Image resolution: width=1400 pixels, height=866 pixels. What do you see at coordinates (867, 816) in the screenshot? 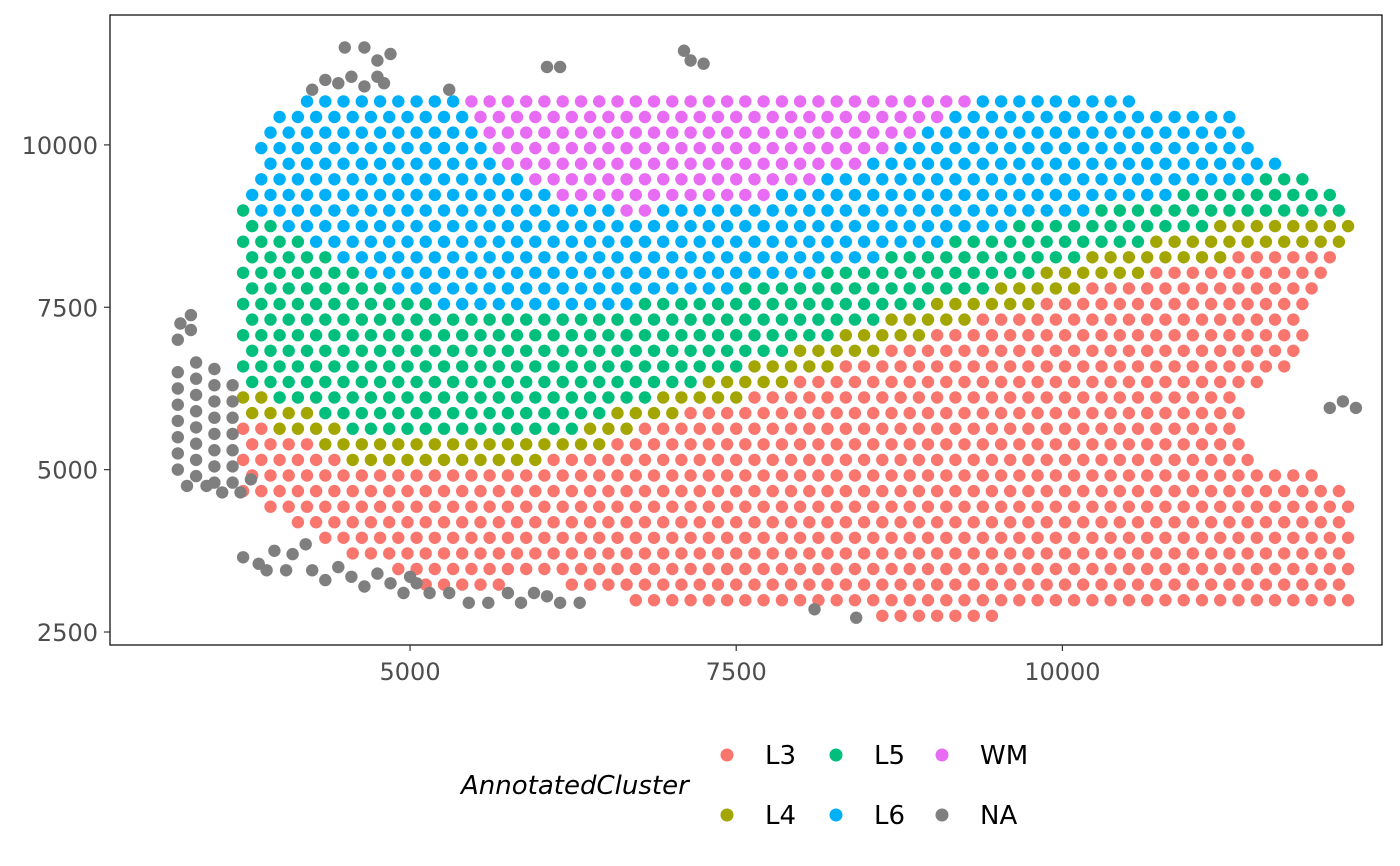
I see `legend-entry-L6: L6` at bounding box center [867, 816].